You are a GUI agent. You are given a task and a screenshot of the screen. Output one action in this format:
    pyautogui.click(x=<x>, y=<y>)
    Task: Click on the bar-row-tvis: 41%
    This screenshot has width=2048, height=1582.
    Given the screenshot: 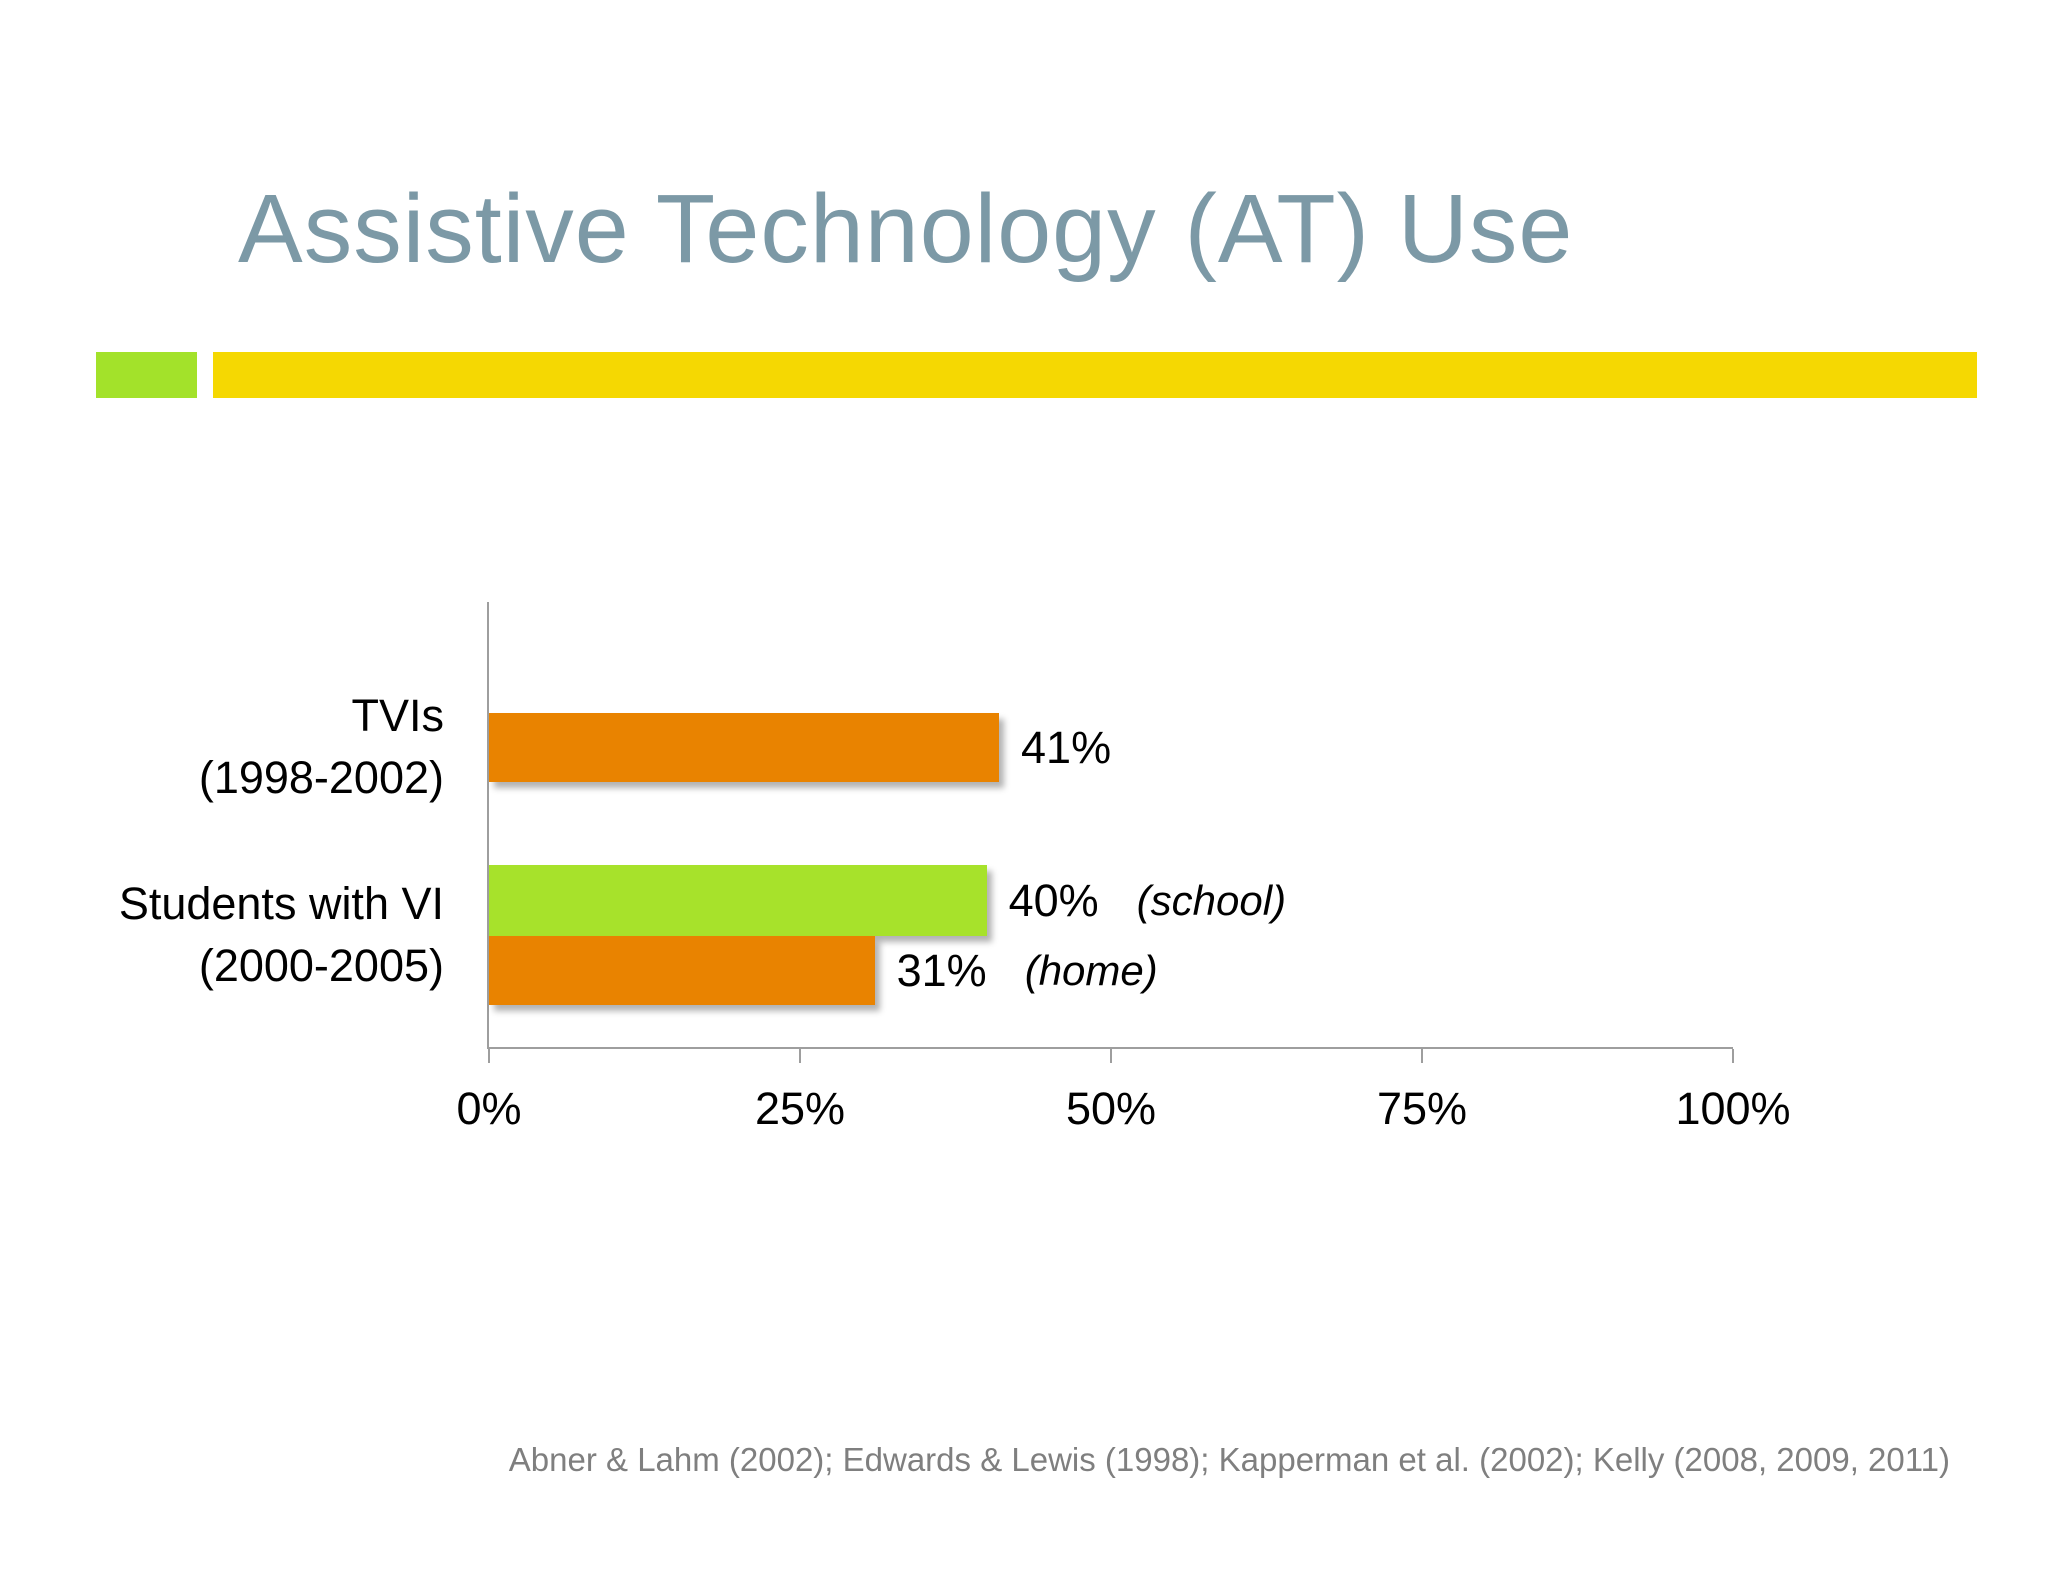 What is the action you would take?
    pyautogui.click(x=1111, y=747)
    